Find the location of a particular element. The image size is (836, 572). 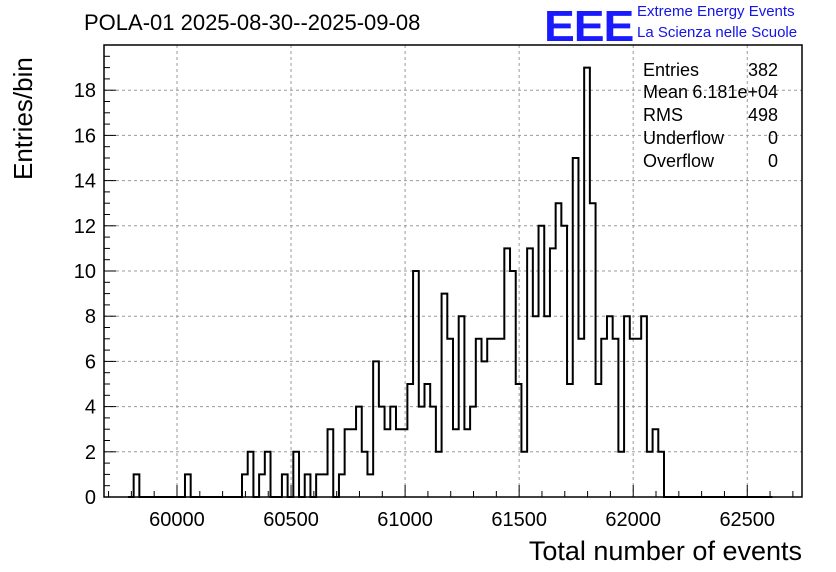

stat-value-mean: 6.181e+04 is located at coordinates (735, 92).